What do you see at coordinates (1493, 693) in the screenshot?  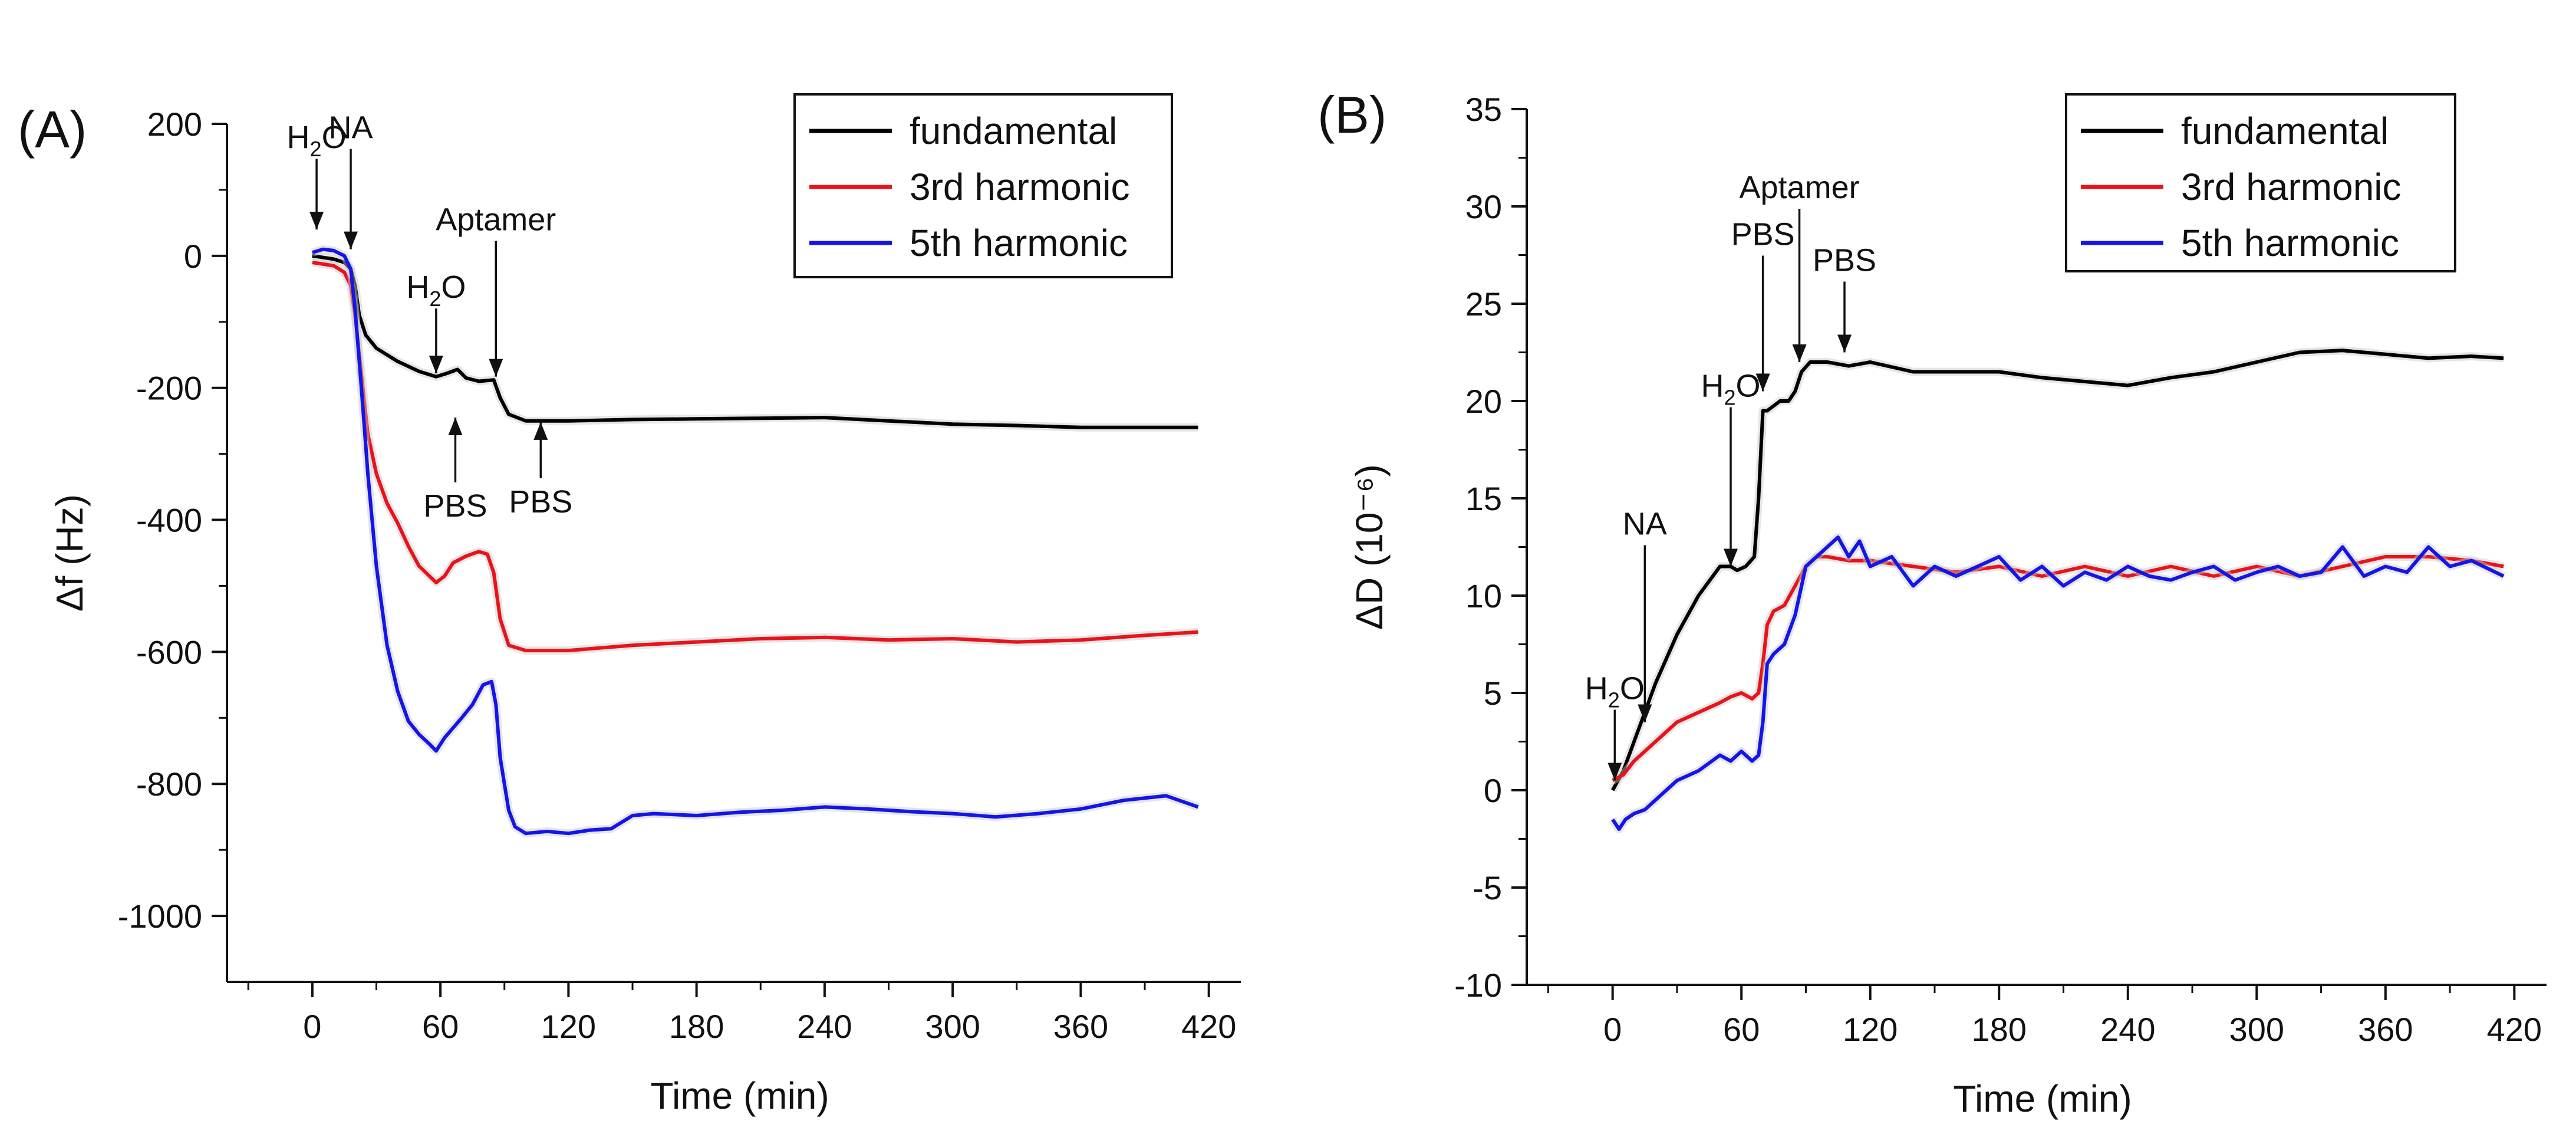 I see `y-tick-label: 5` at bounding box center [1493, 693].